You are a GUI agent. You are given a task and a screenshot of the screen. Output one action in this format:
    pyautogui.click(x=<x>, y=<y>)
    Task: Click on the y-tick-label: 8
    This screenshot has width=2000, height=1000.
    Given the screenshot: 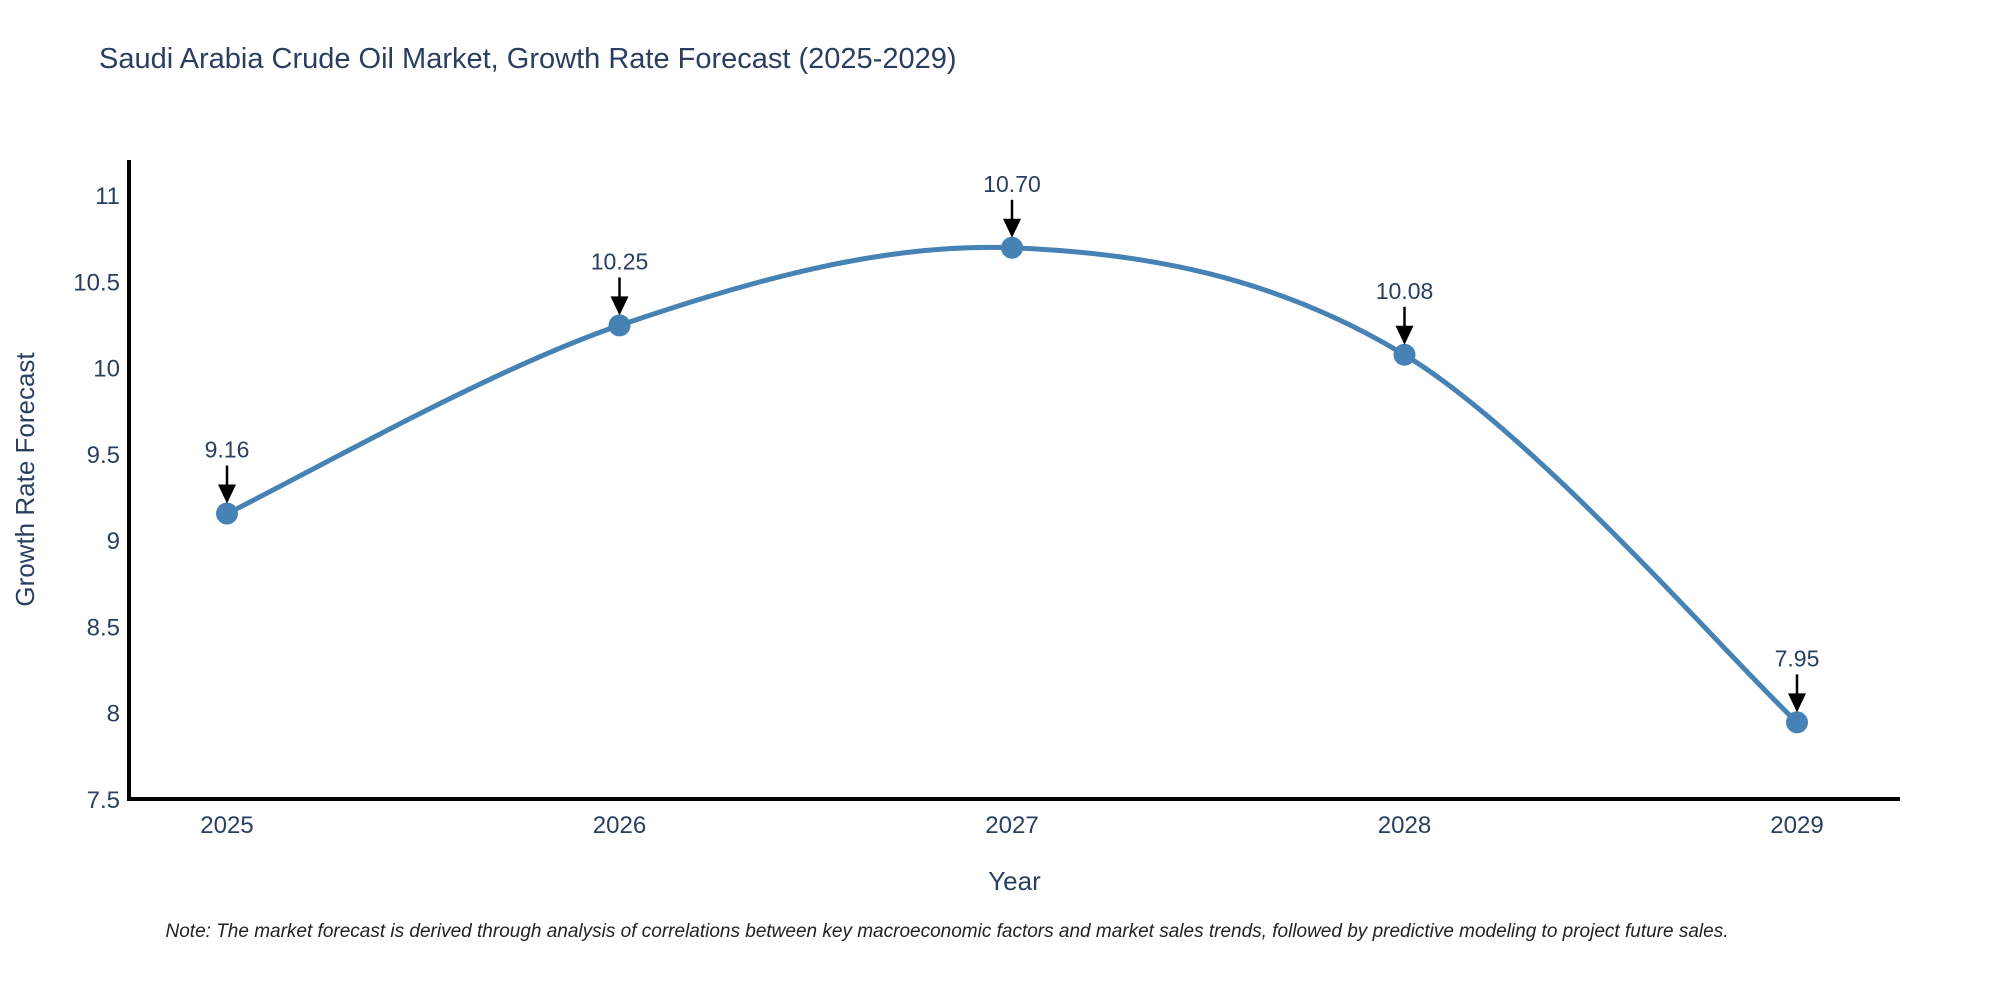 What is the action you would take?
    pyautogui.click(x=113, y=714)
    